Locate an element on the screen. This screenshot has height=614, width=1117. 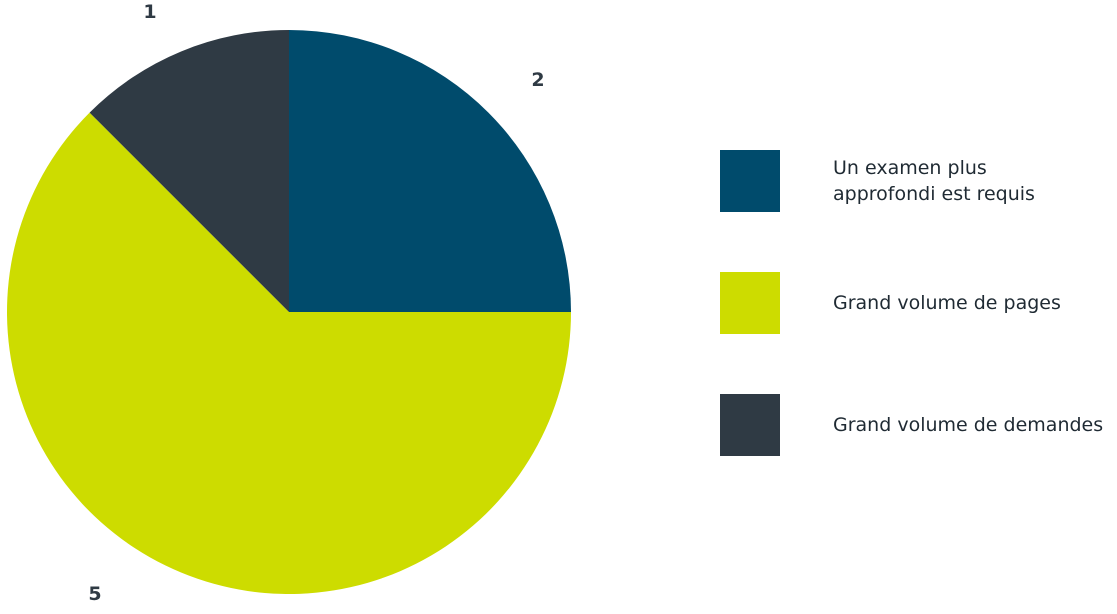
legend-item-demandes: Grand volume de demandes is located at coordinates (917, 425).